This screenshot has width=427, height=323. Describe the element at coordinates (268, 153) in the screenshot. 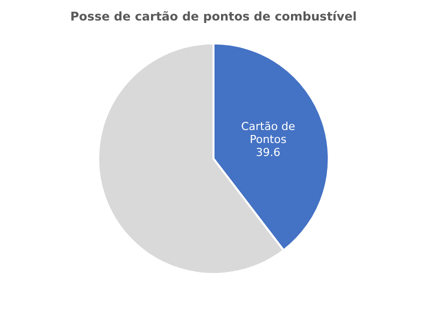

I see `data-label: 39.6` at that location.